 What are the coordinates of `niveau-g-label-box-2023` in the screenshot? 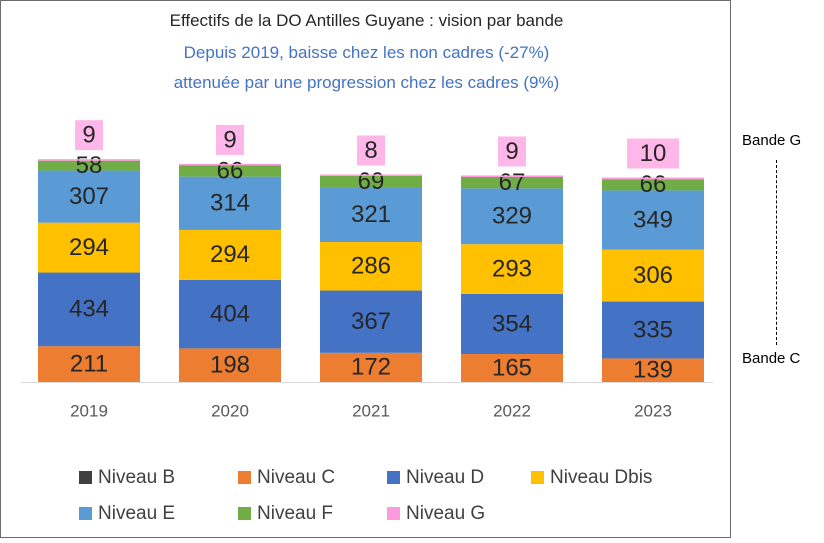 It's located at (653, 153).